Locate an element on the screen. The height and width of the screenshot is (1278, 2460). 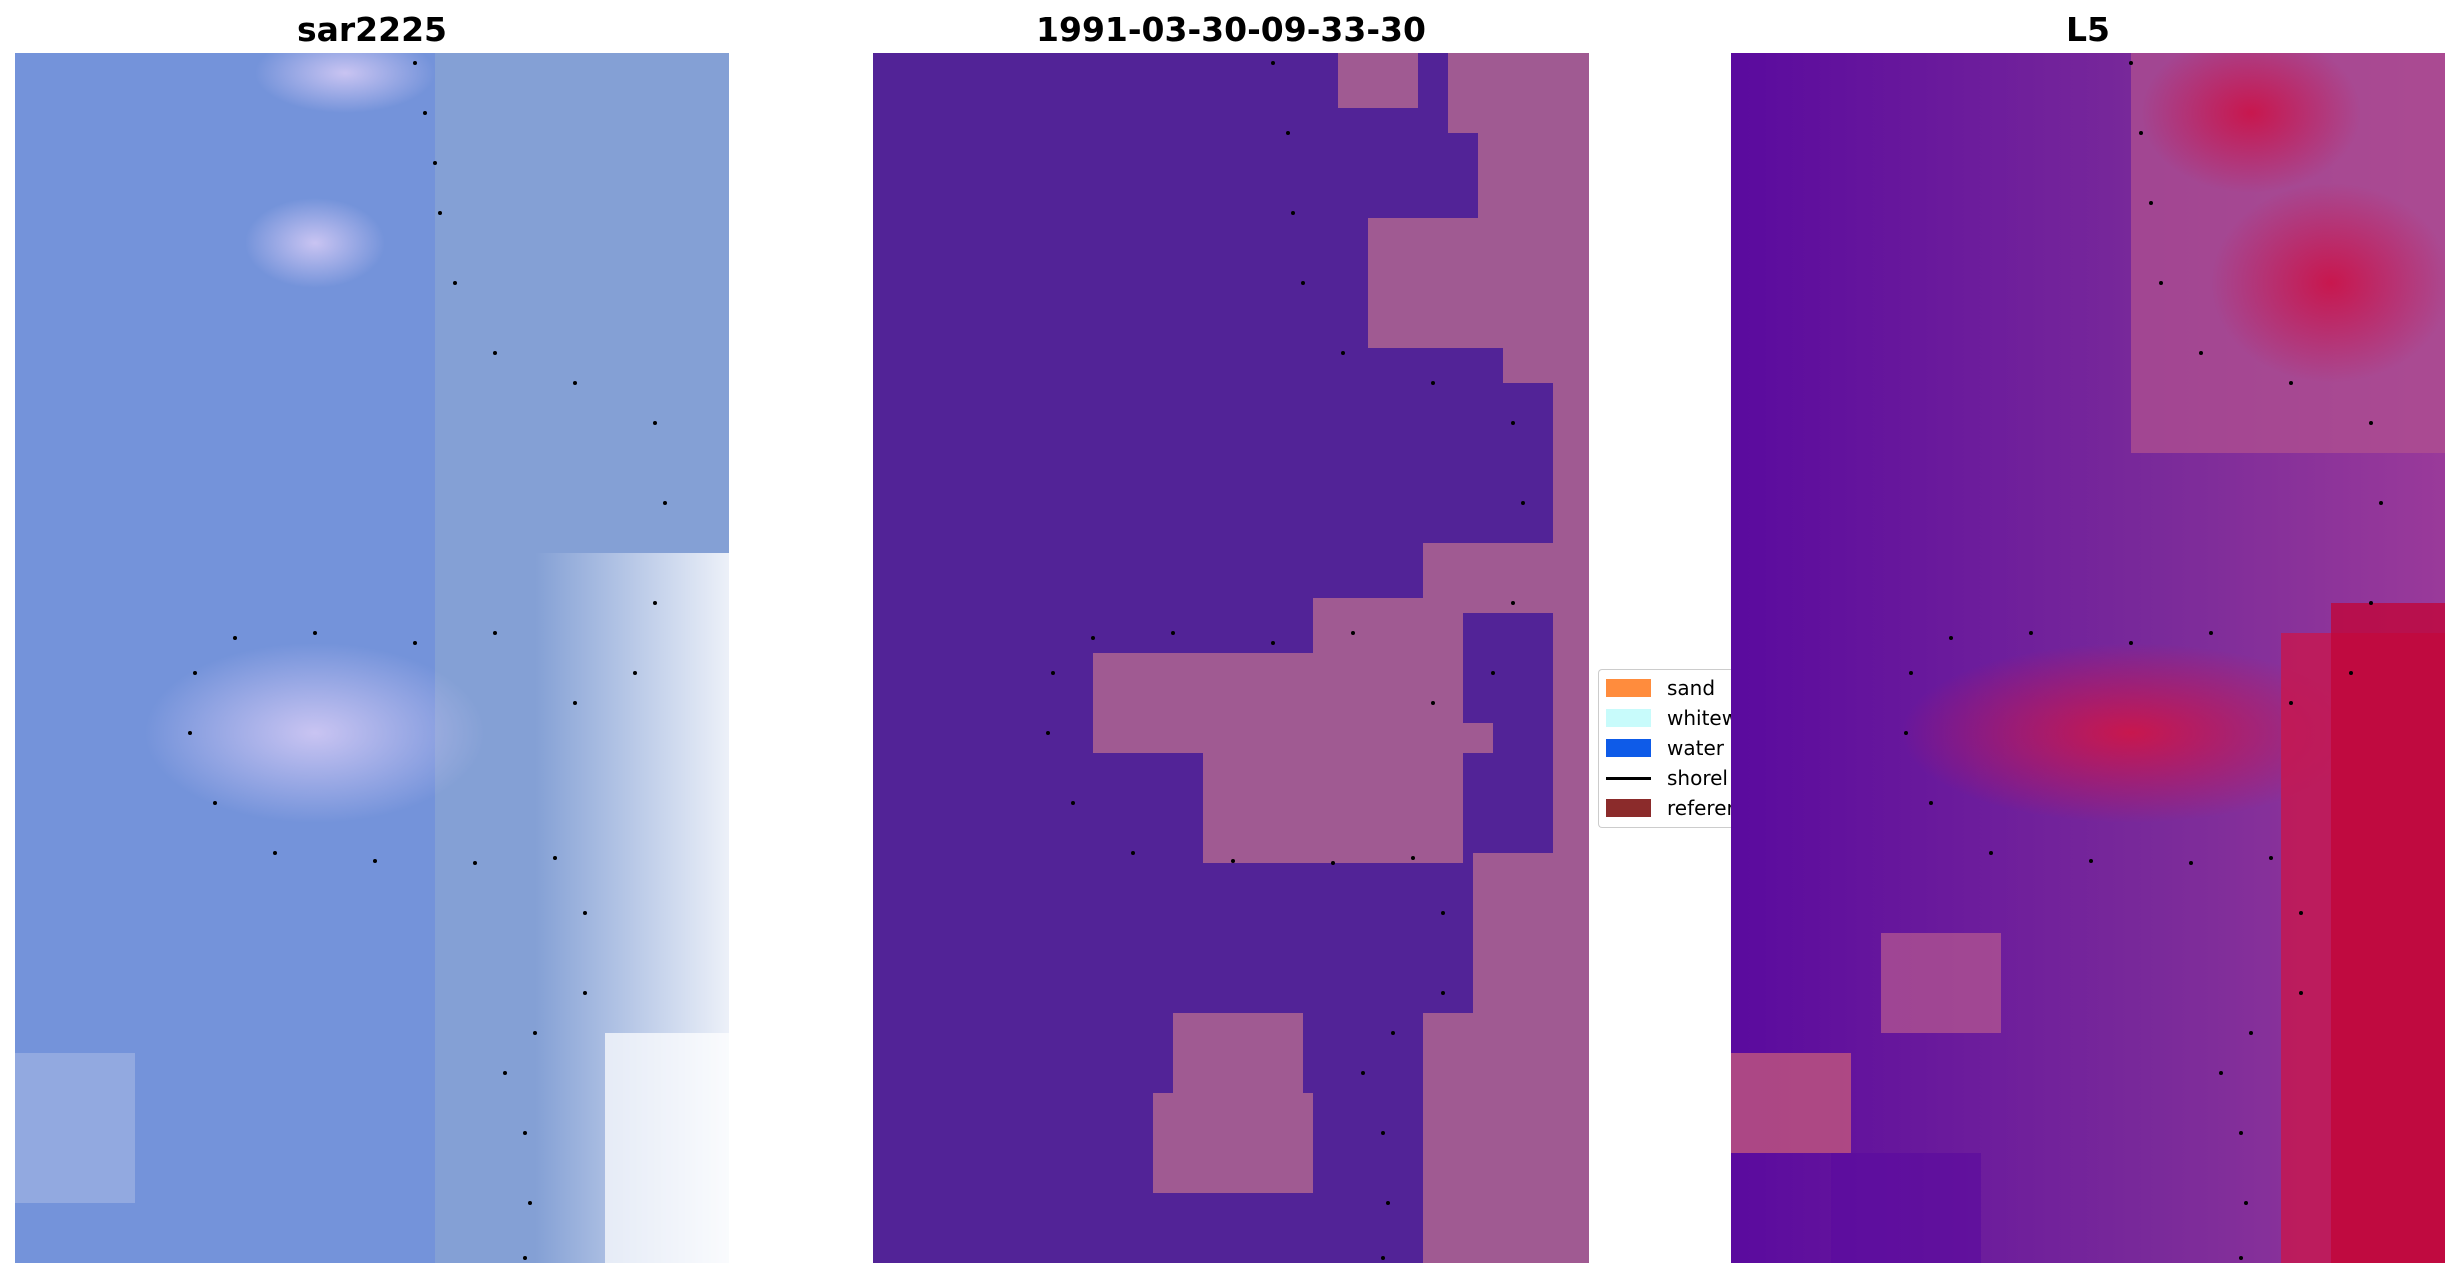
legend-item-whitewater: whitew is located at coordinates (1665, 717).